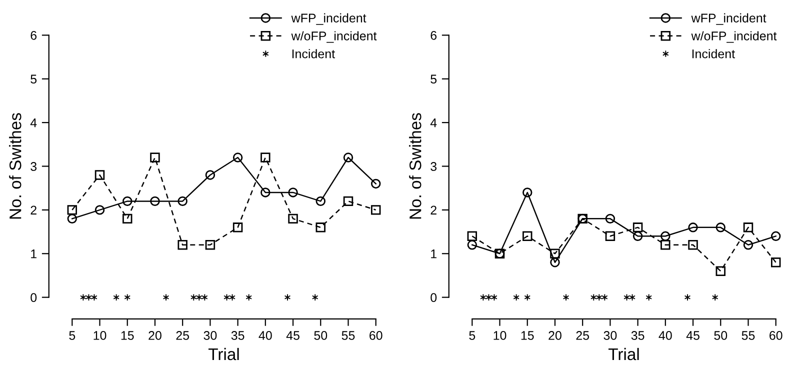  Describe the element at coordinates (313, 53) in the screenshot. I see `legend-label: Incident` at that location.